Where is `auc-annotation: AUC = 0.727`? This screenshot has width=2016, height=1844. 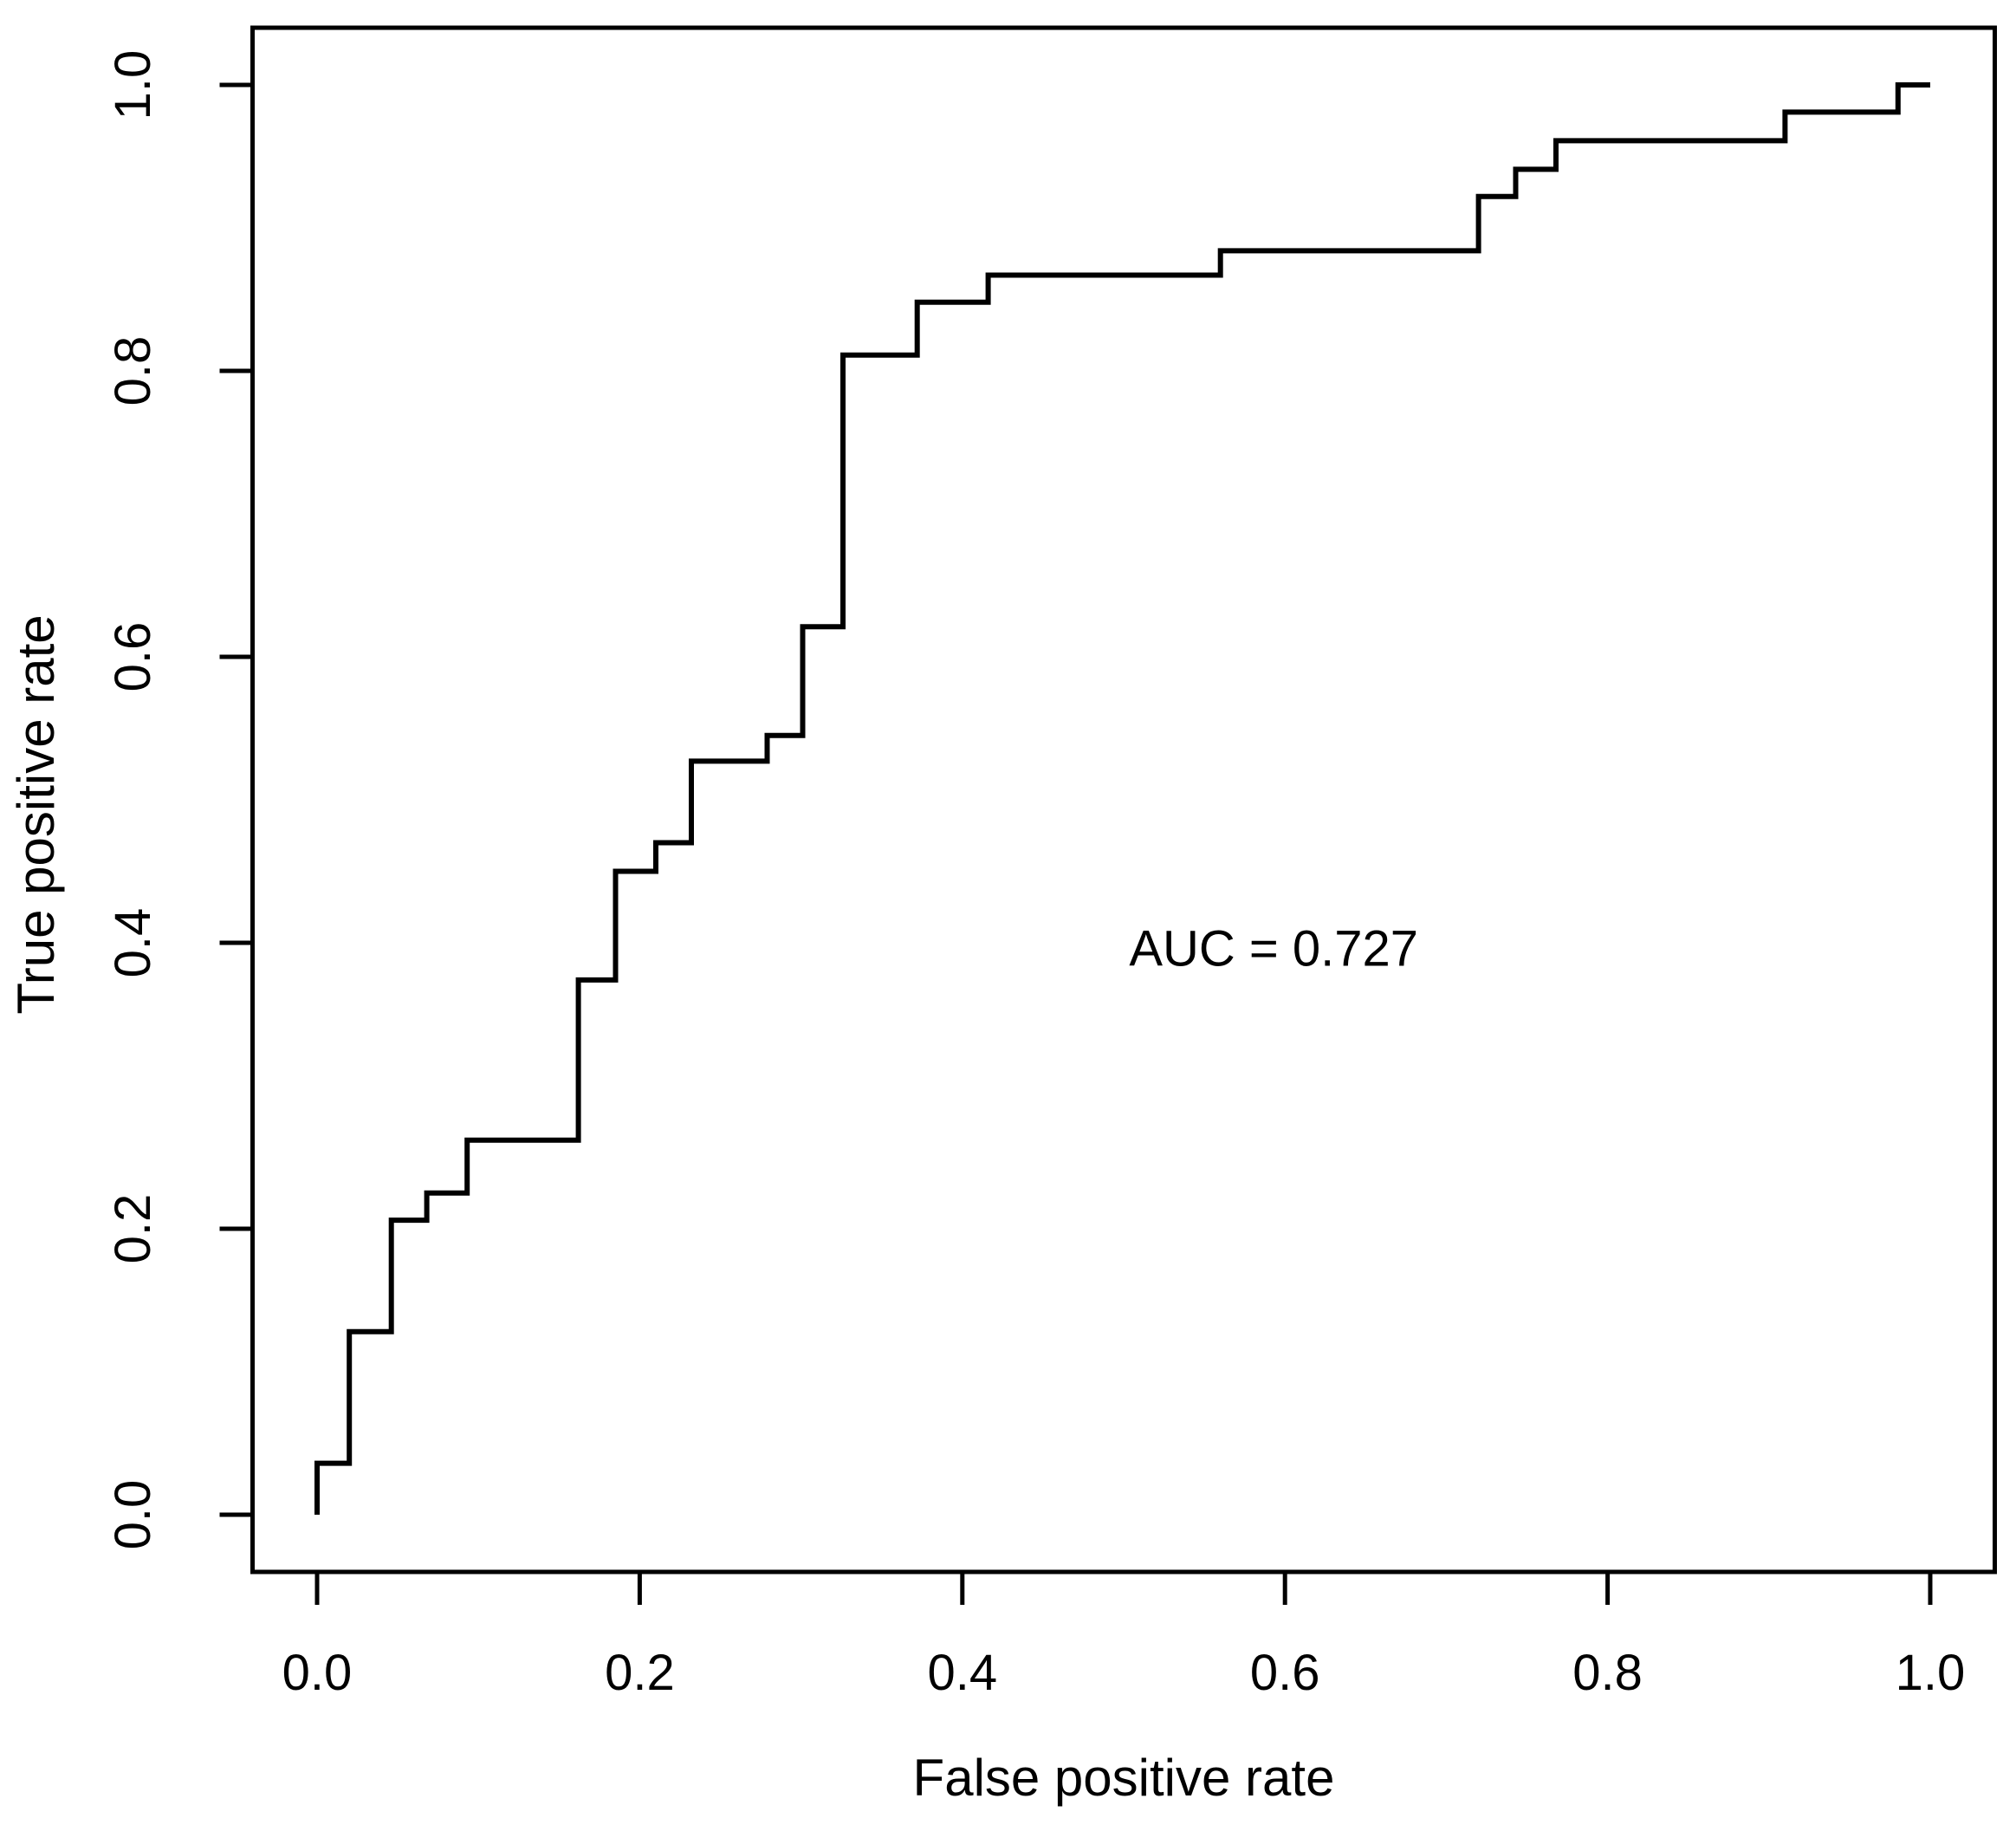
auc-annotation: AUC = 0.727 is located at coordinates (1273, 949).